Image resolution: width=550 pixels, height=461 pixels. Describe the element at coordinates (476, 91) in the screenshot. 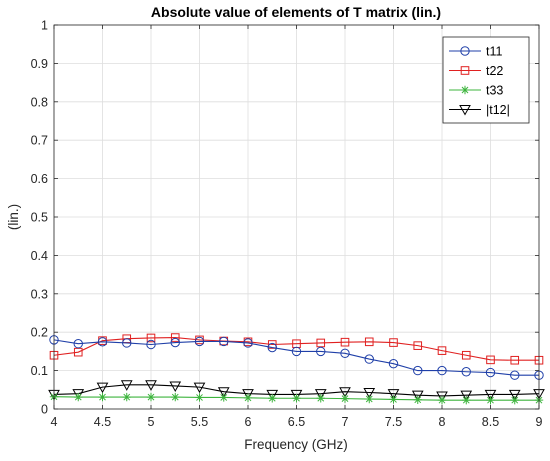

I see `legend-entry: t33` at that location.